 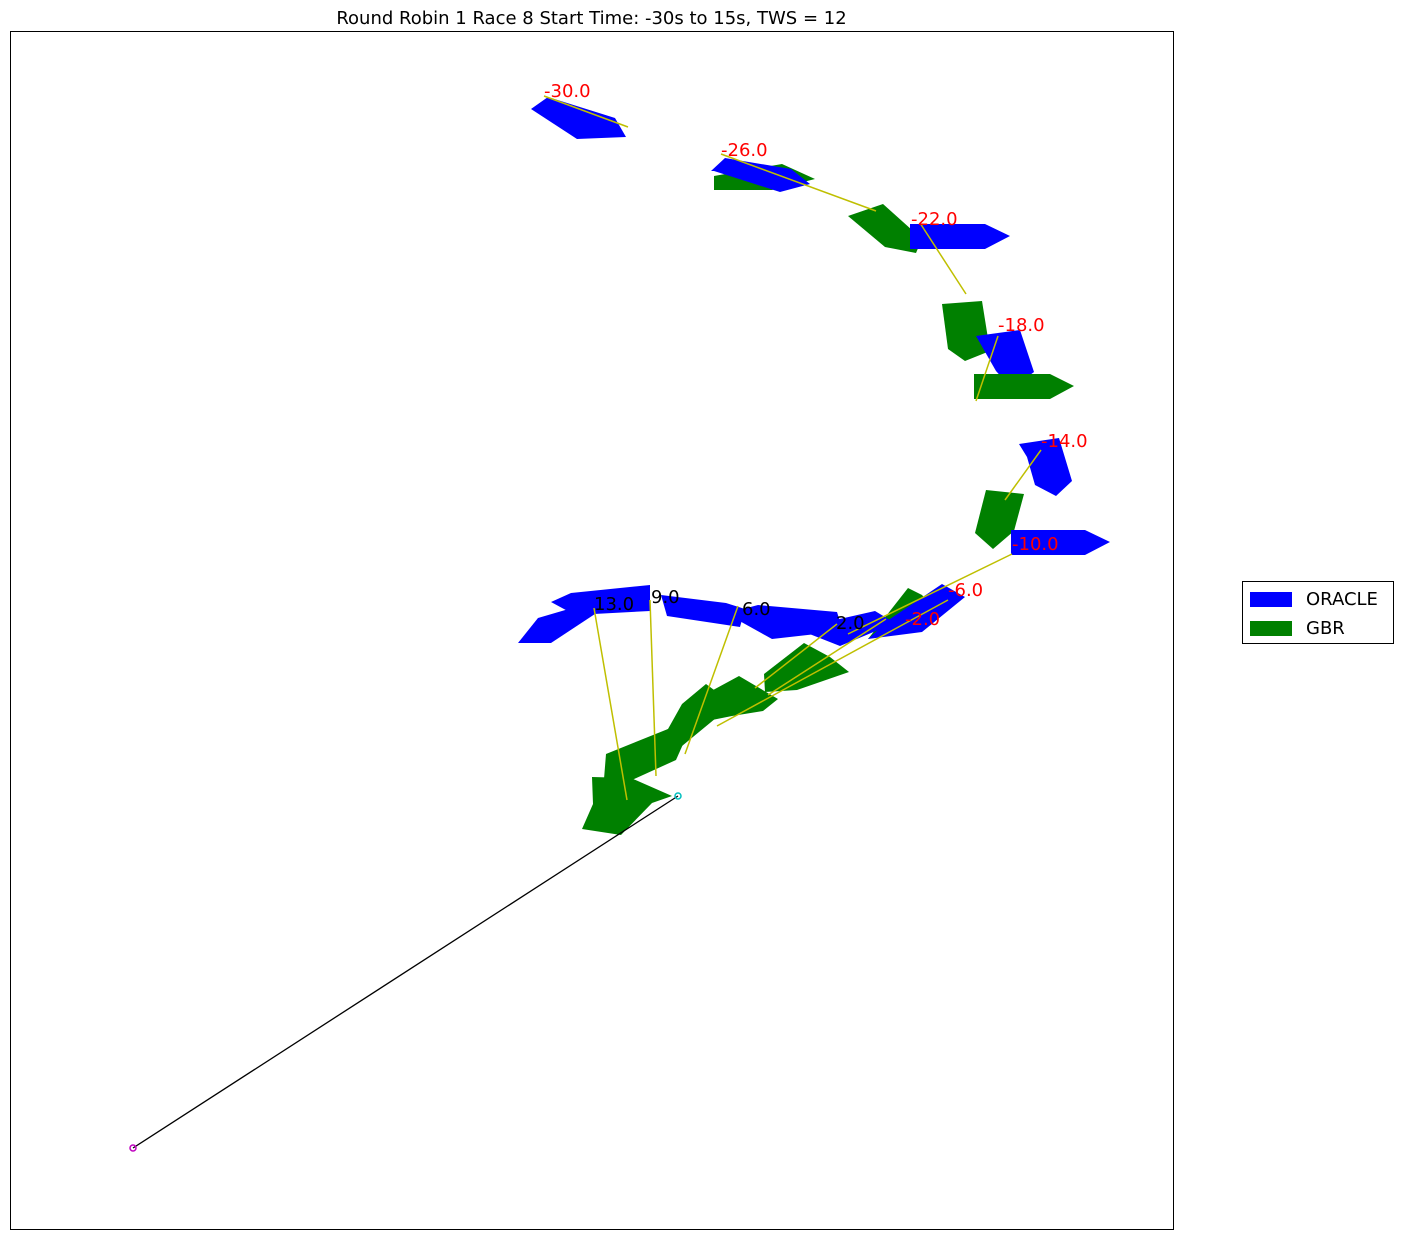 What do you see at coordinates (567, 91) in the screenshot?
I see `time-label-0: -30.0` at bounding box center [567, 91].